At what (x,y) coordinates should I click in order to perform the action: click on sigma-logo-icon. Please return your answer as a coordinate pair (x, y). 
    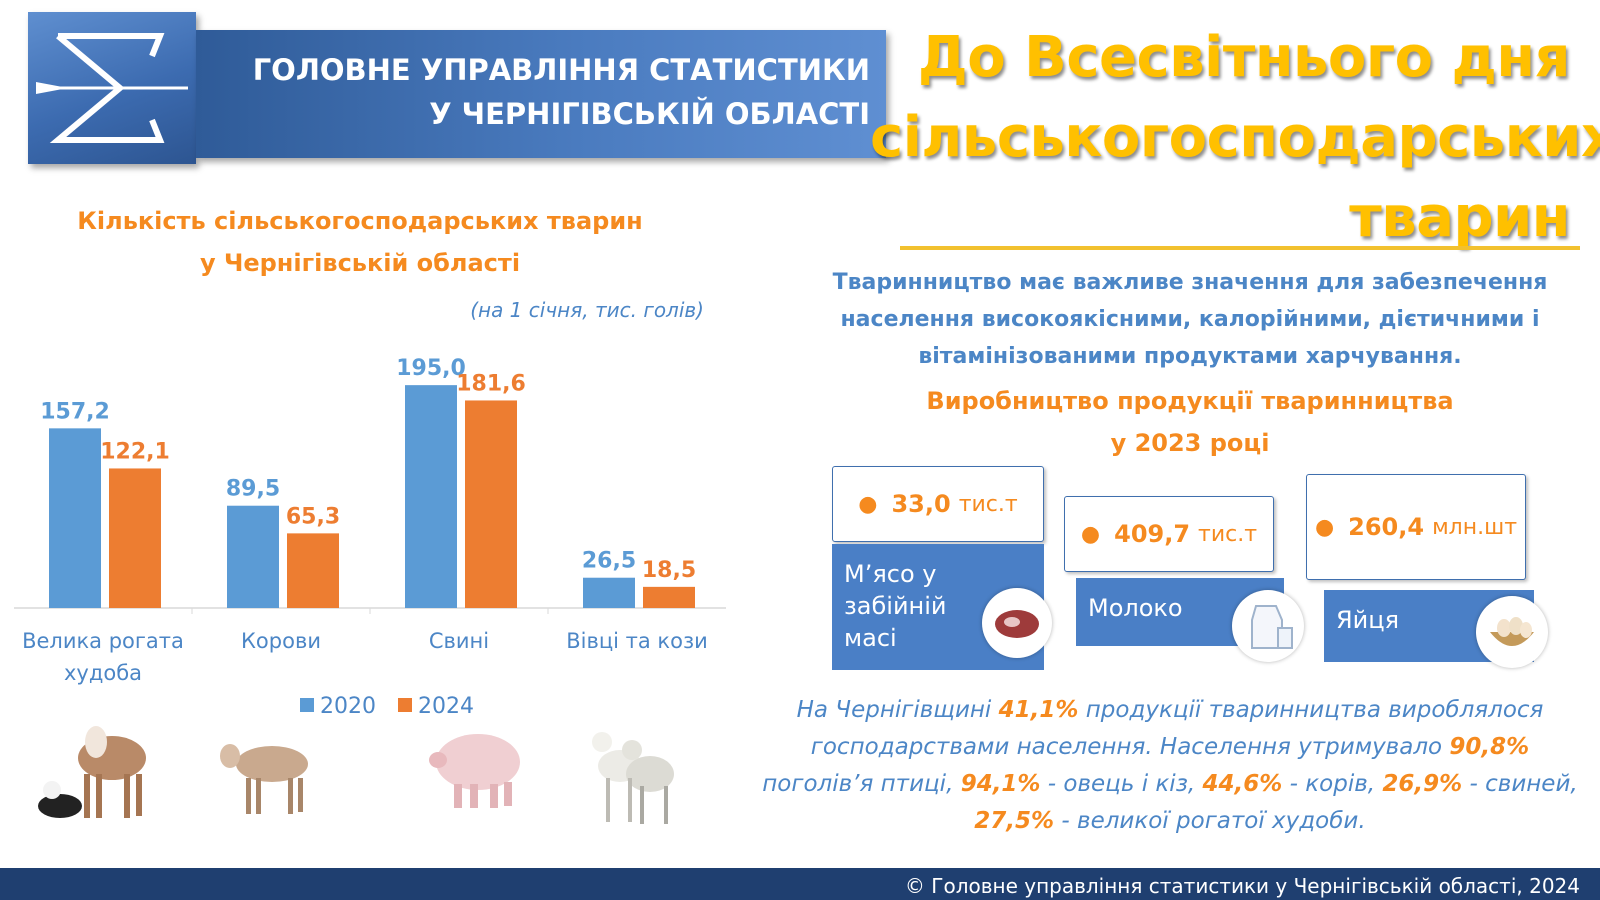
    Looking at the image, I should click on (112, 88).